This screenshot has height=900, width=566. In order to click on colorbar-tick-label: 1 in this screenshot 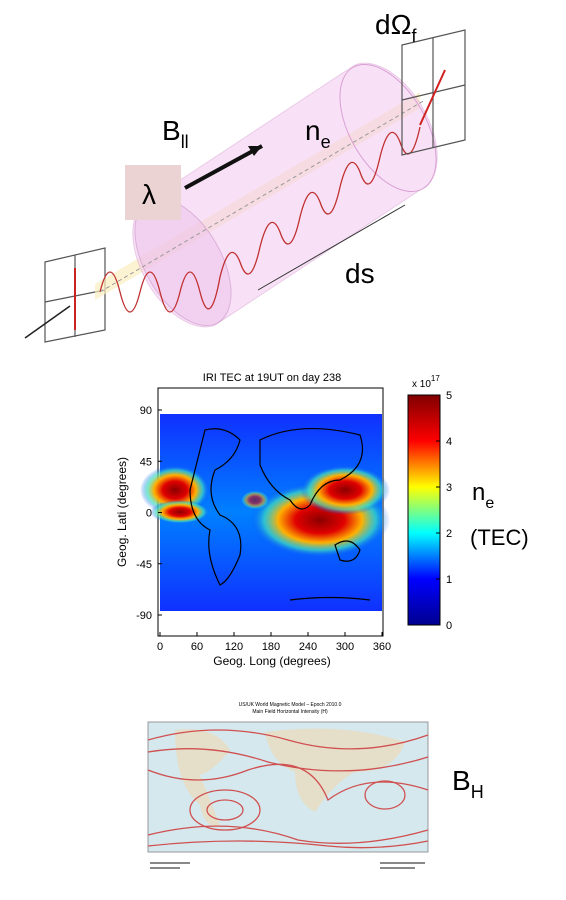, I will do `click(449, 580)`.